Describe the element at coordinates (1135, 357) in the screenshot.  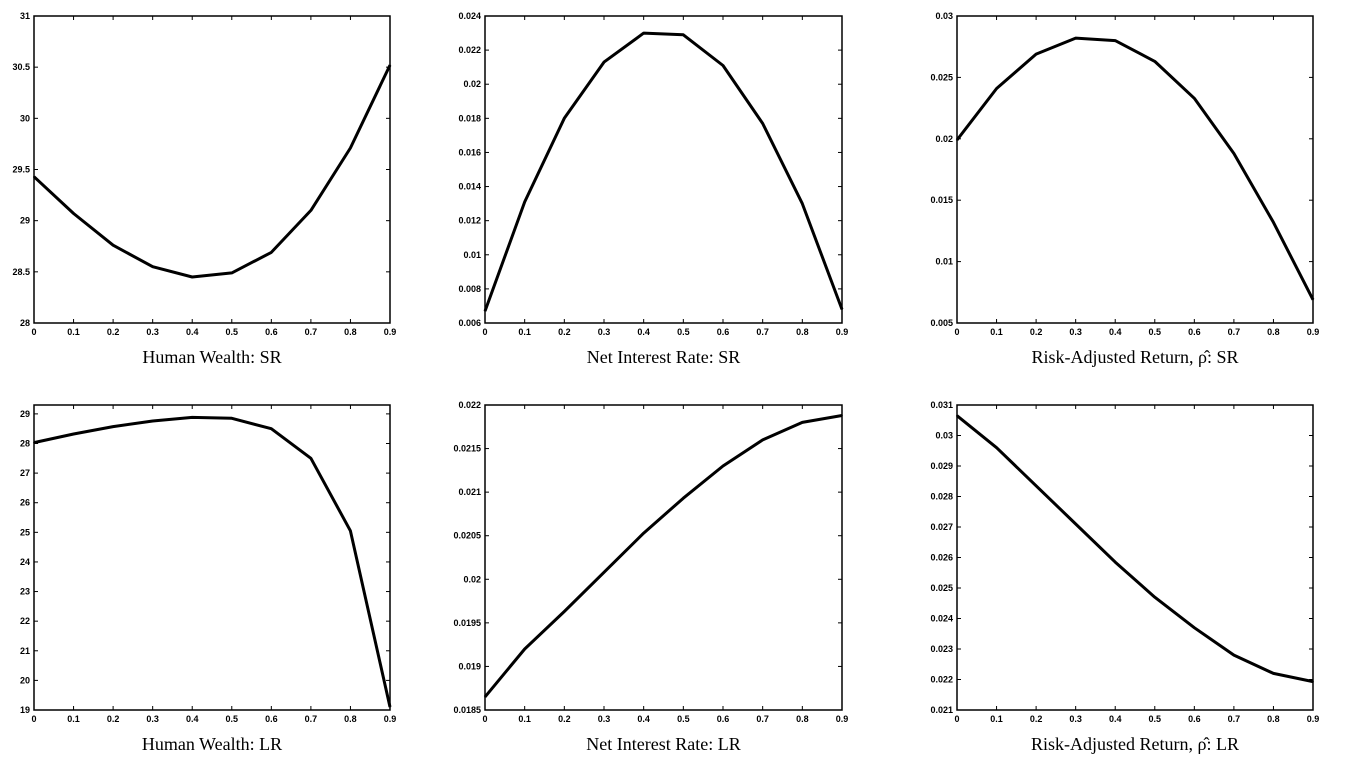
I see `panel-caption: Risk-Adjusted Return, ρ̂: SR` at that location.